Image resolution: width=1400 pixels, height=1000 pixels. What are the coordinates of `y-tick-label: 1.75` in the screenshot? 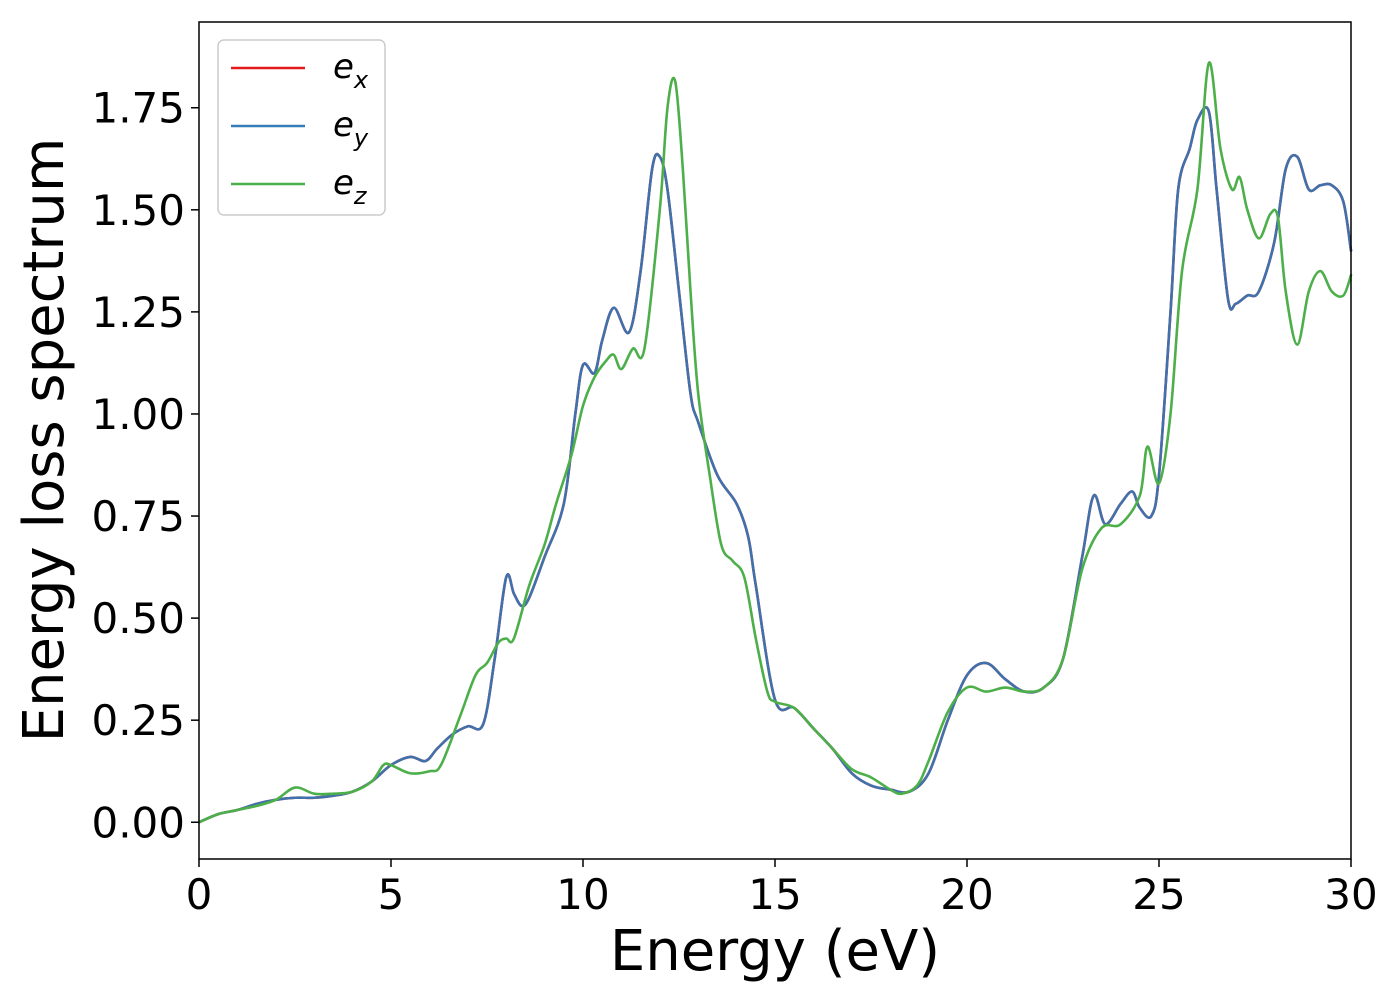 It's located at (138, 108).